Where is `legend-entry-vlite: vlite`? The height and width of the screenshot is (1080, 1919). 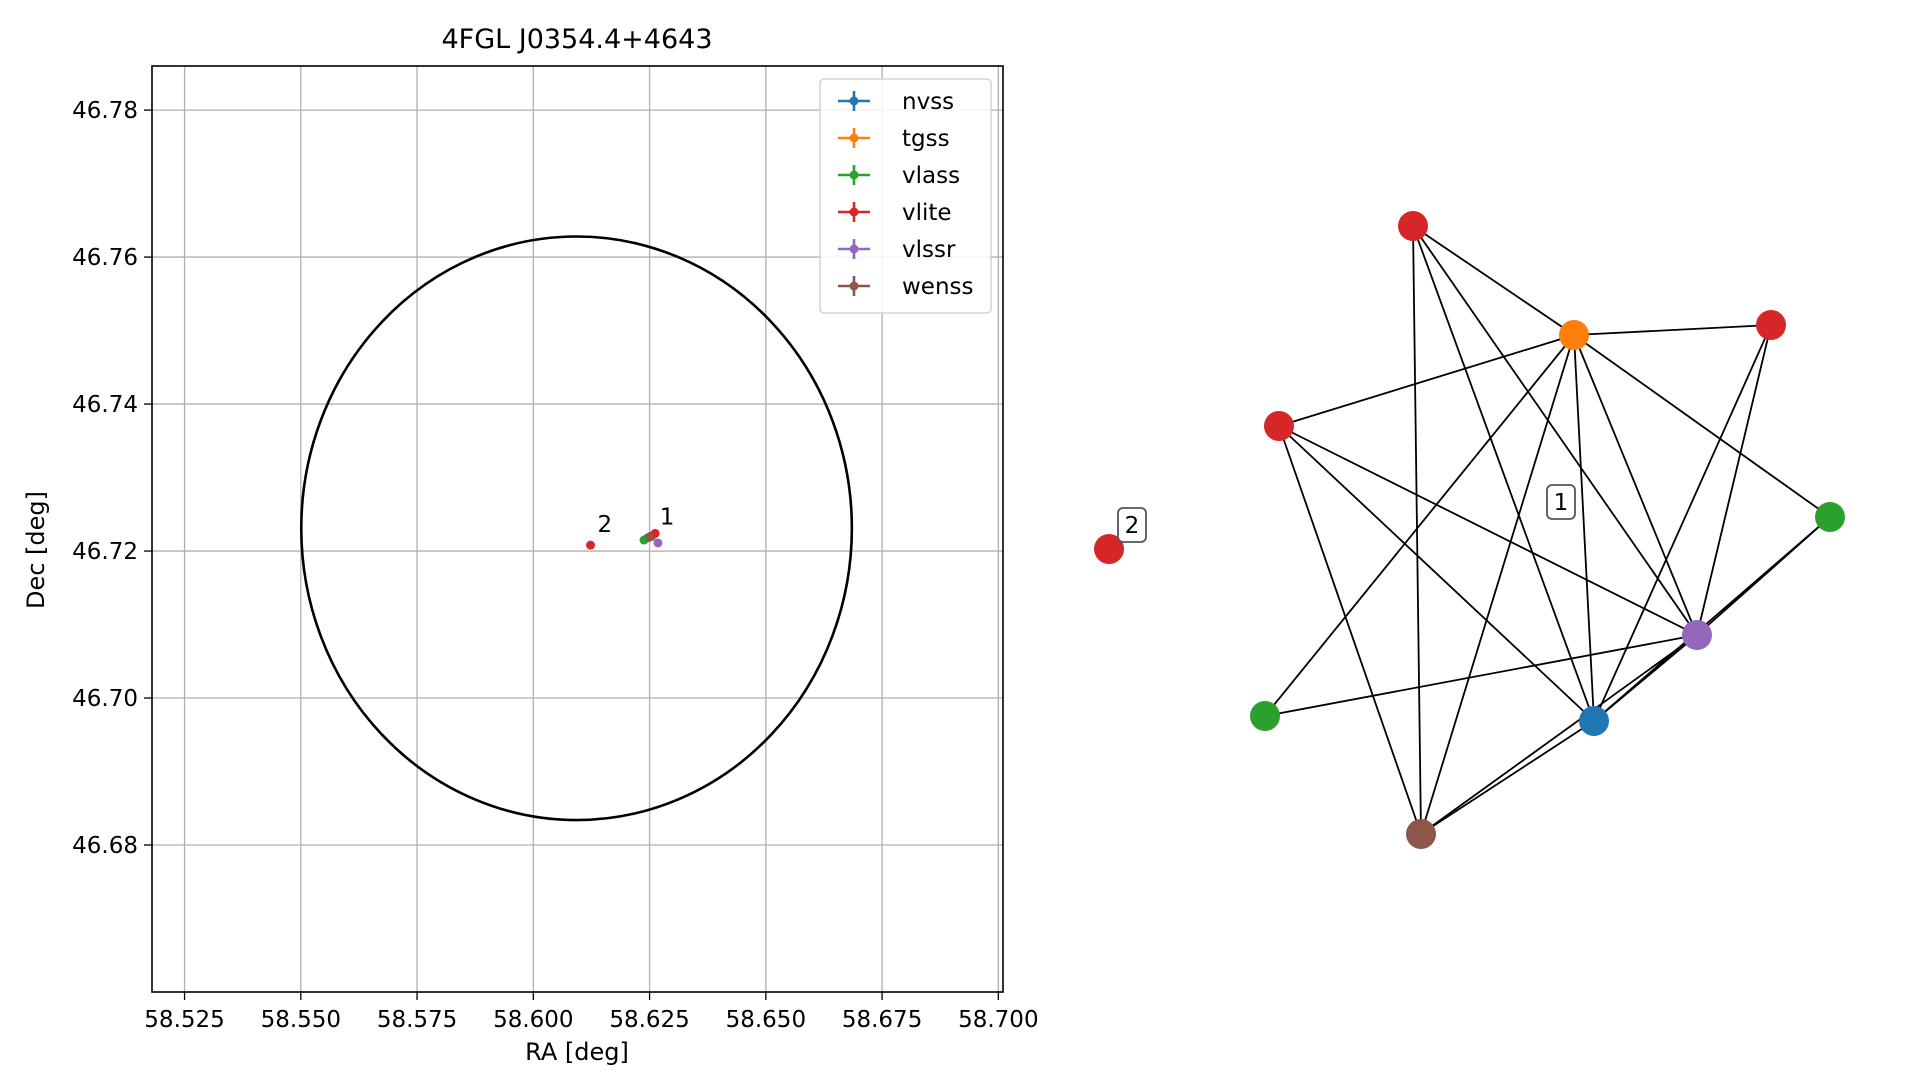 legend-entry-vlite: vlite is located at coordinates (927, 213).